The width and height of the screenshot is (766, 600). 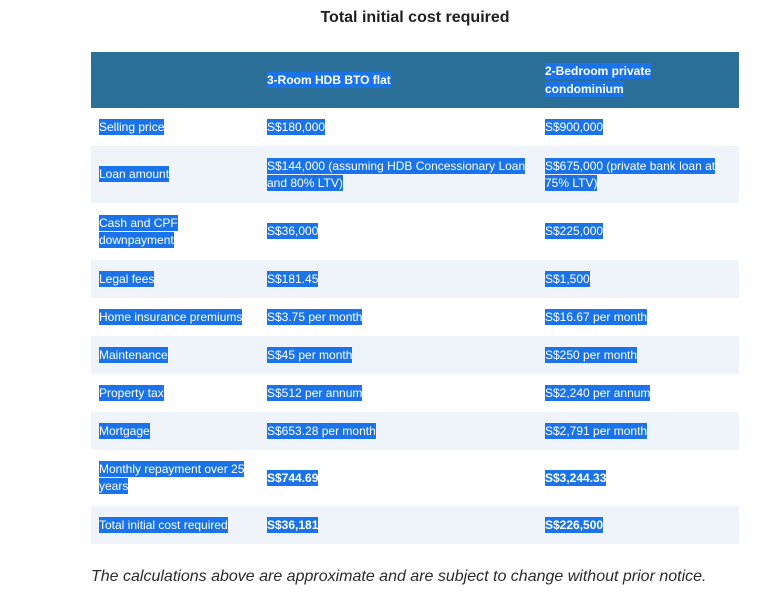 What do you see at coordinates (574, 126) in the screenshot?
I see `condo-value: S$900,000` at bounding box center [574, 126].